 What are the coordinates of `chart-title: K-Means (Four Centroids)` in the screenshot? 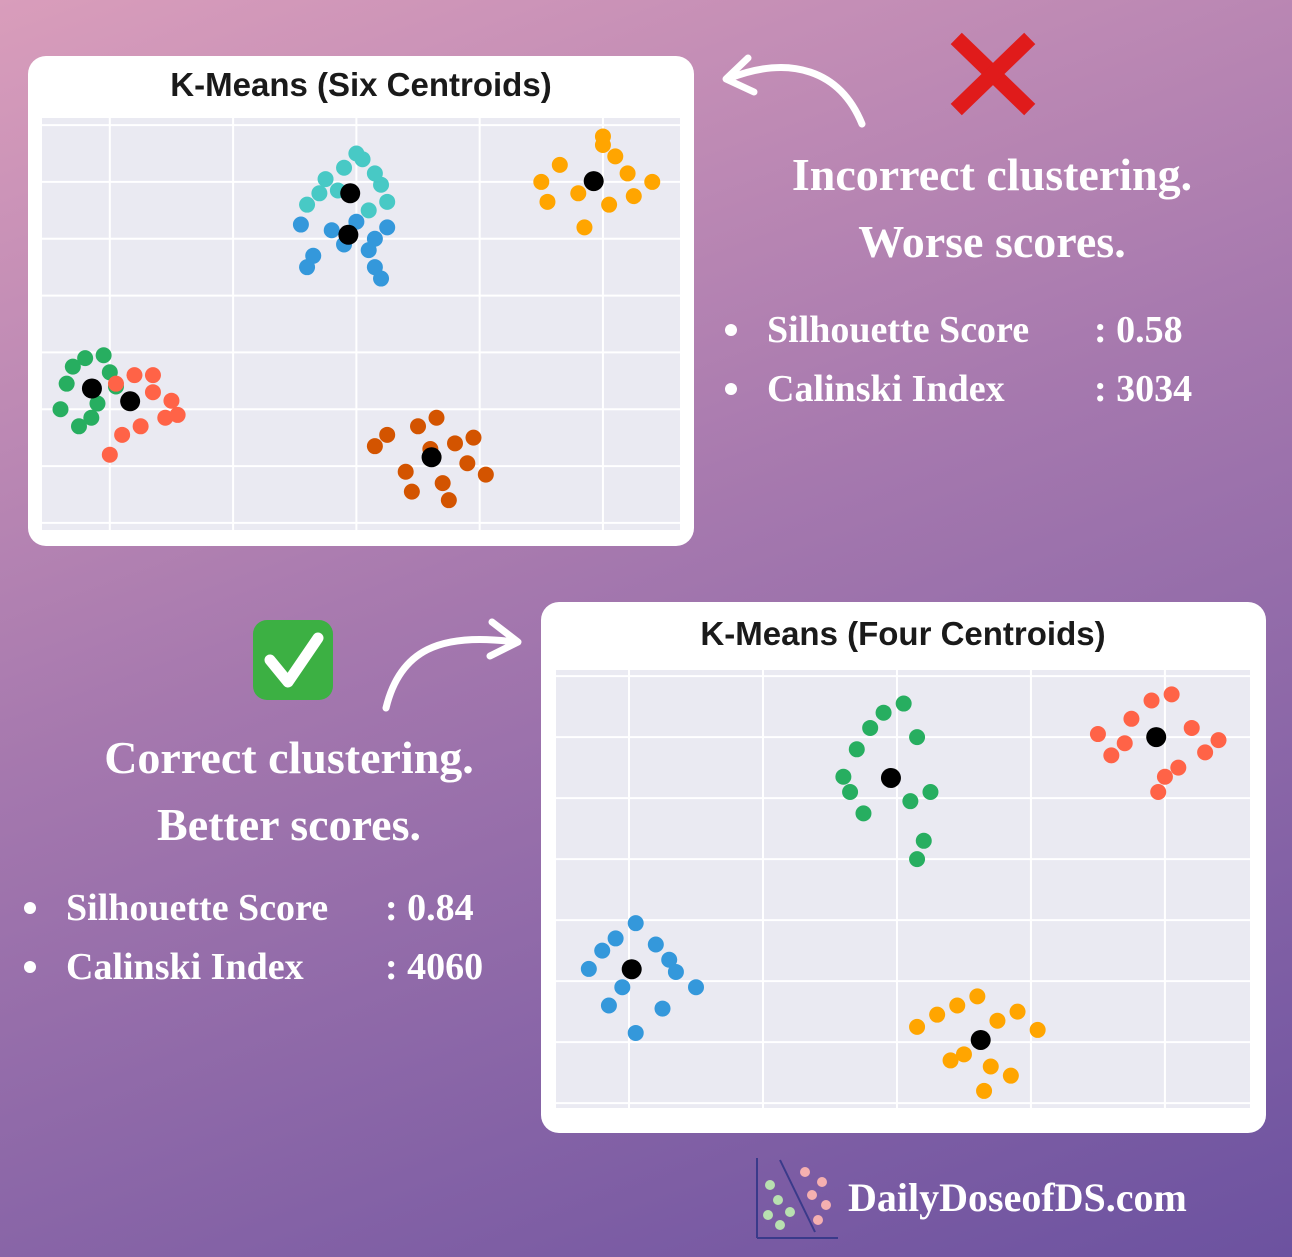 It's located at (902, 633).